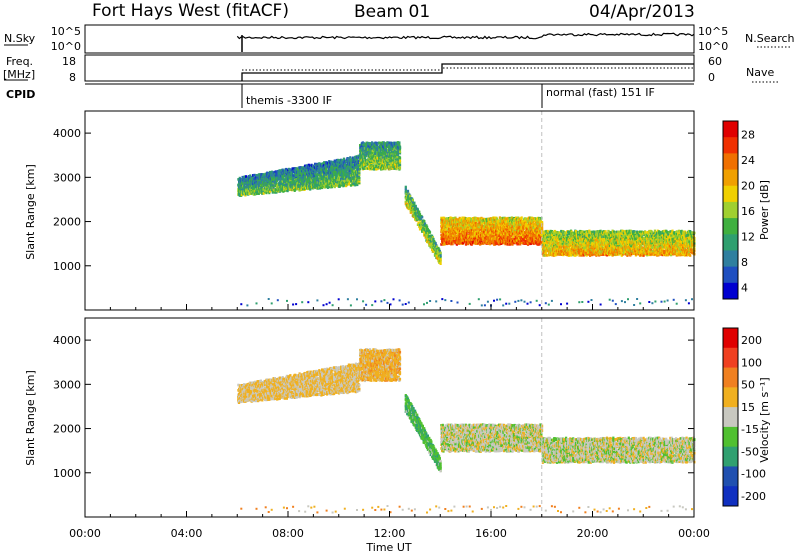 The height and width of the screenshot is (554, 800). What do you see at coordinates (465, 36) in the screenshot?
I see `nsky-trace` at bounding box center [465, 36].